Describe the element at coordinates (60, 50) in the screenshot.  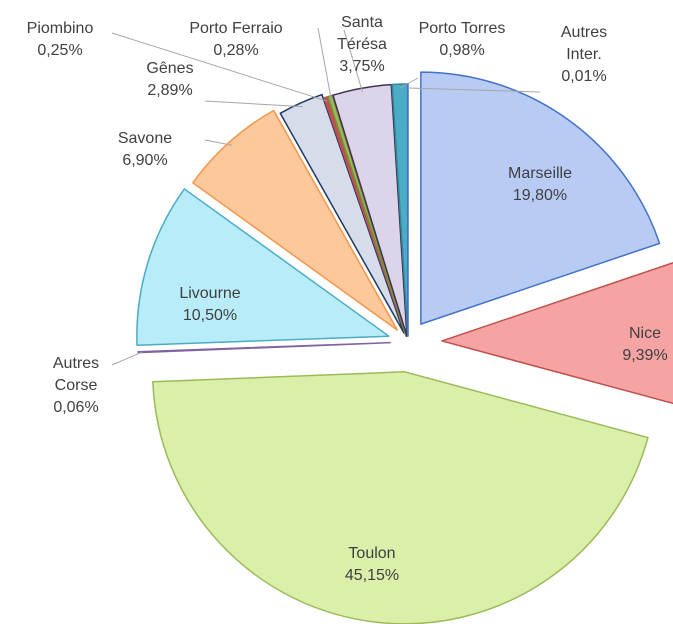
I see `value-label: 0,25%` at that location.